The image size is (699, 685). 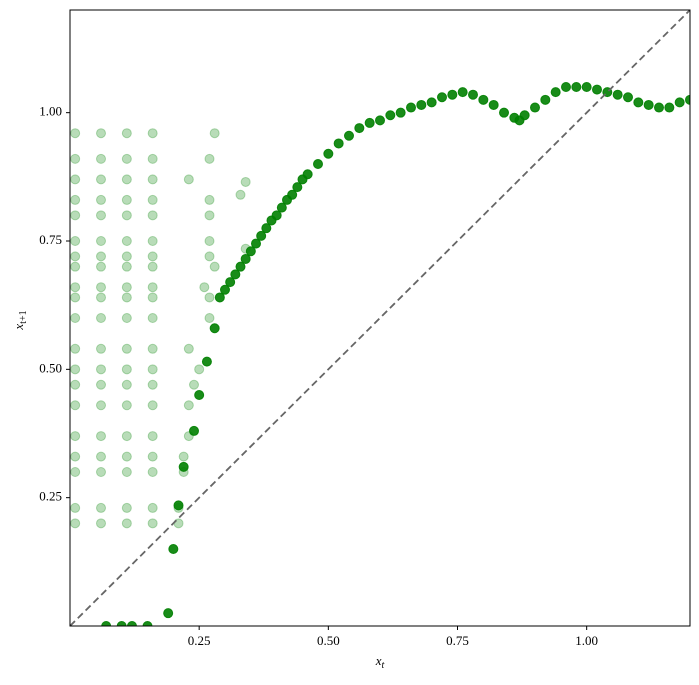 I want to click on x-axis-label-sub: t, so click(x=383, y=665).